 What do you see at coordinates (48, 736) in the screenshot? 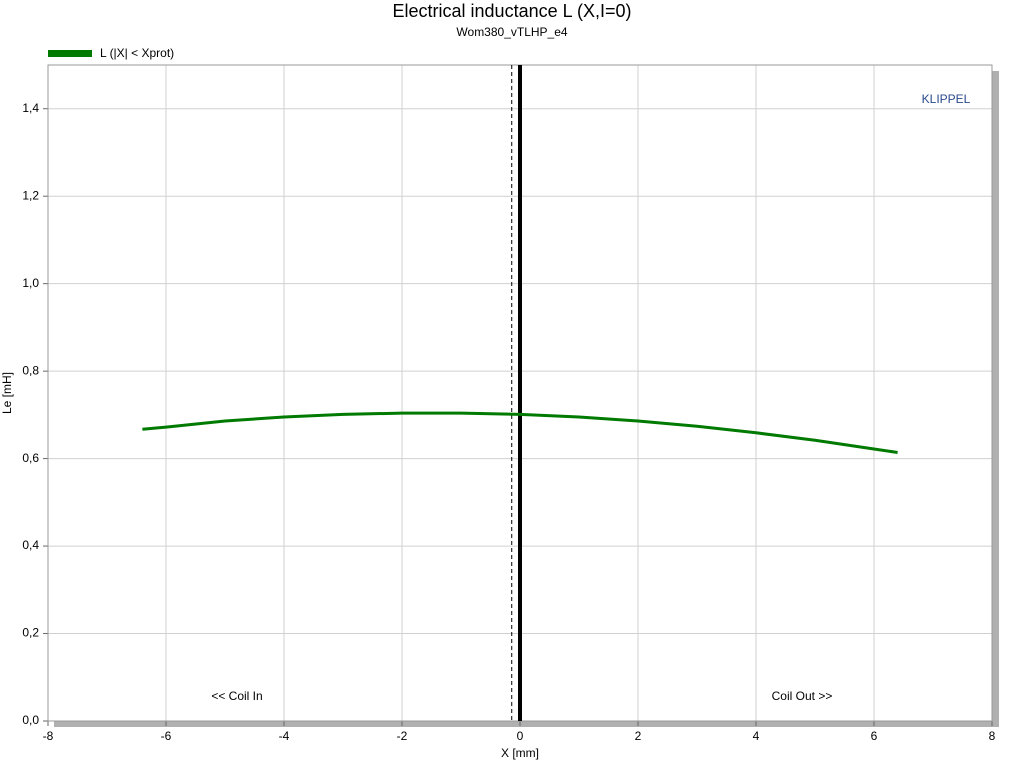
I see `x-tick-label: -8` at bounding box center [48, 736].